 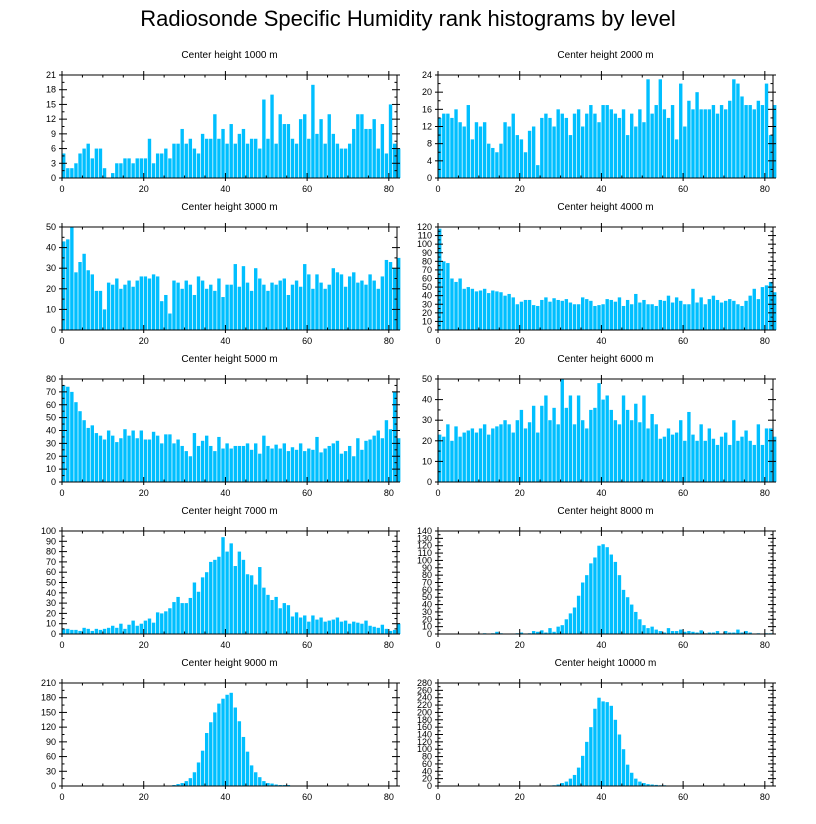 What do you see at coordinates (53, 482) in the screenshot?
I see `y-tick-label: 0` at bounding box center [53, 482].